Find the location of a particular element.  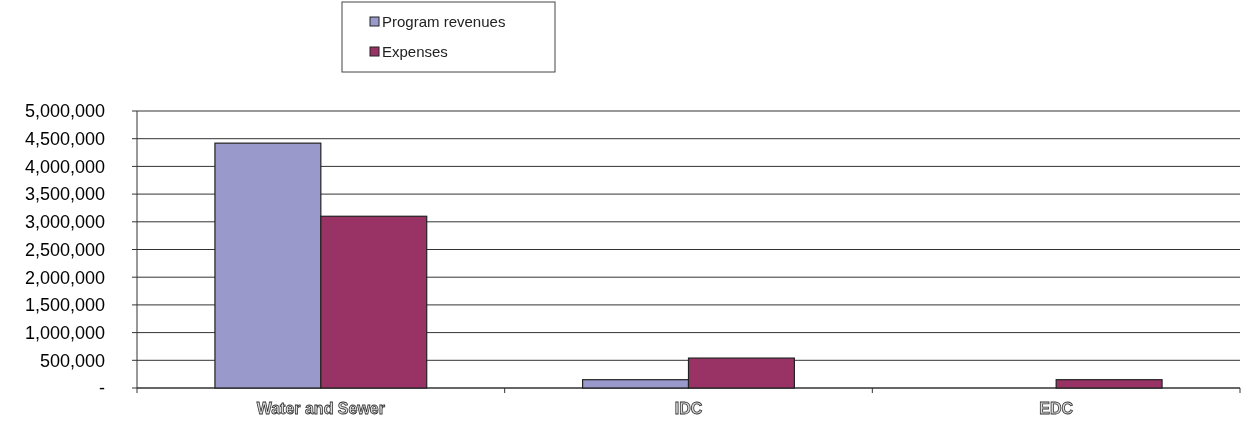

y-tick-label: 4,500,000 is located at coordinates (64, 139).